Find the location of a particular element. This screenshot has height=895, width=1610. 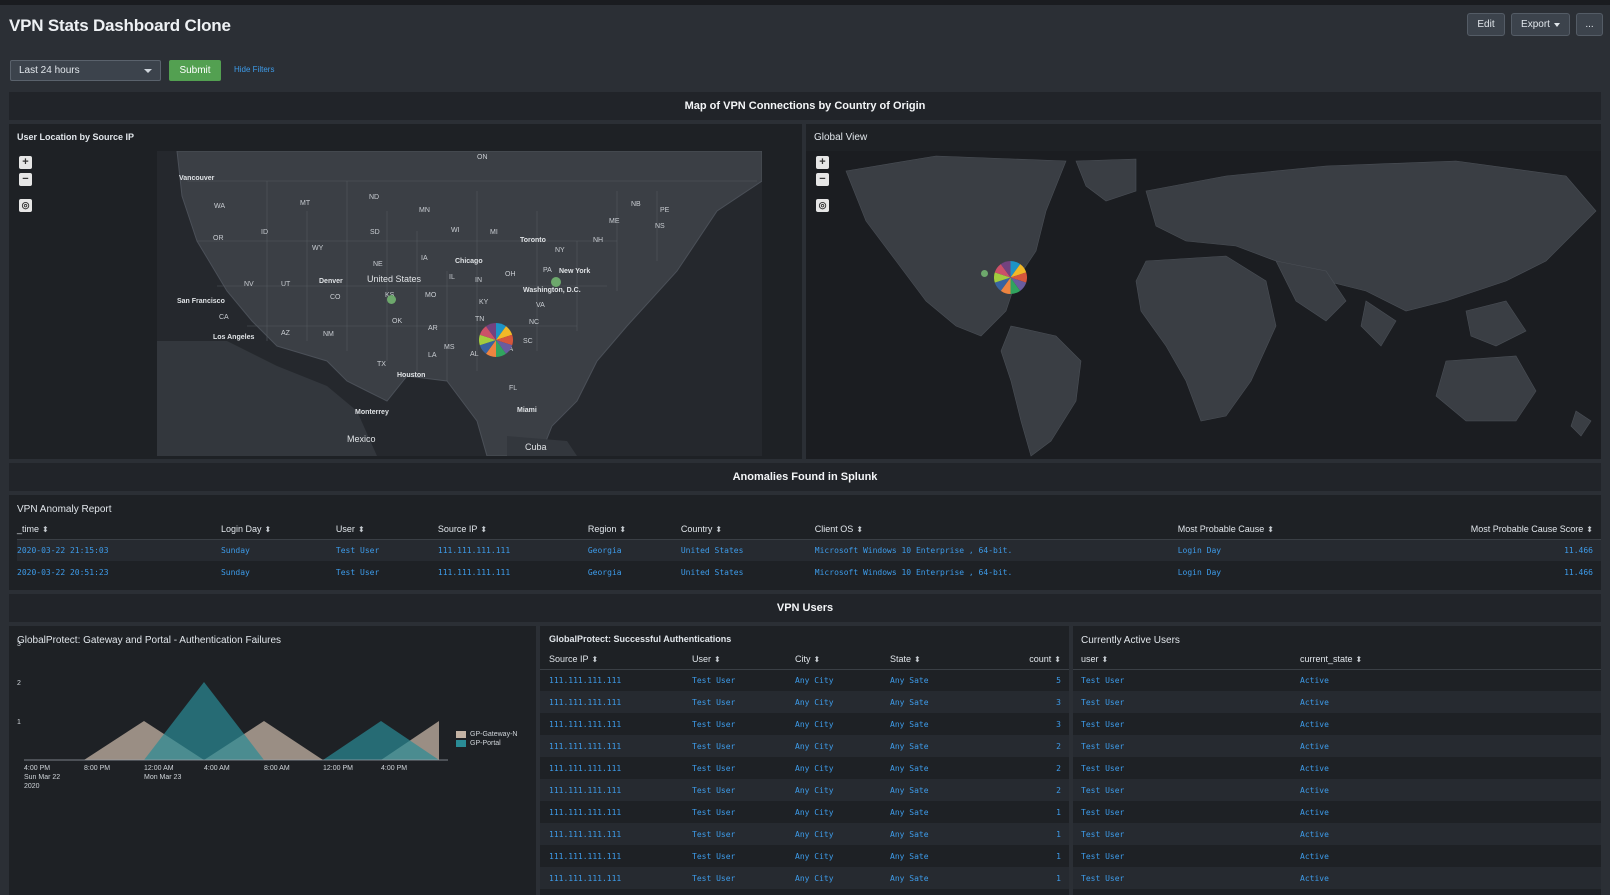

column-header: State ⬍ is located at coordinates (954, 659).